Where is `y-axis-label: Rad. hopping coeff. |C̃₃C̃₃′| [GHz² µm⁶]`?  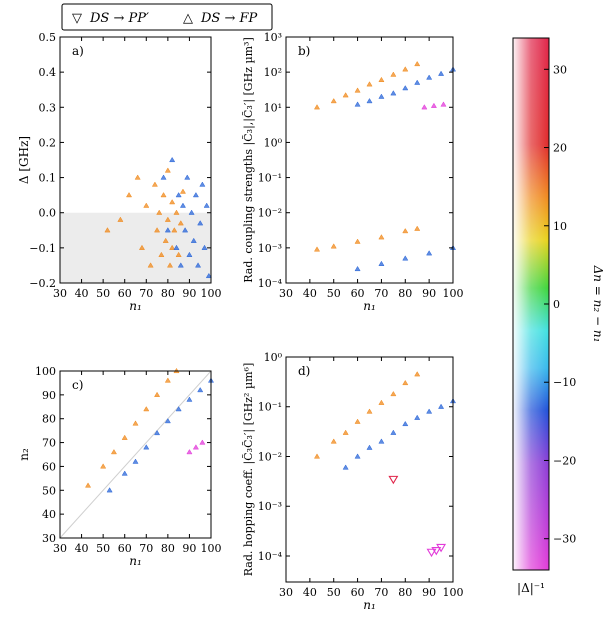 y-axis-label: Rad. hopping coeff. |C̃₃C̃₃′| [GHz² µm⁶] is located at coordinates (249, 469).